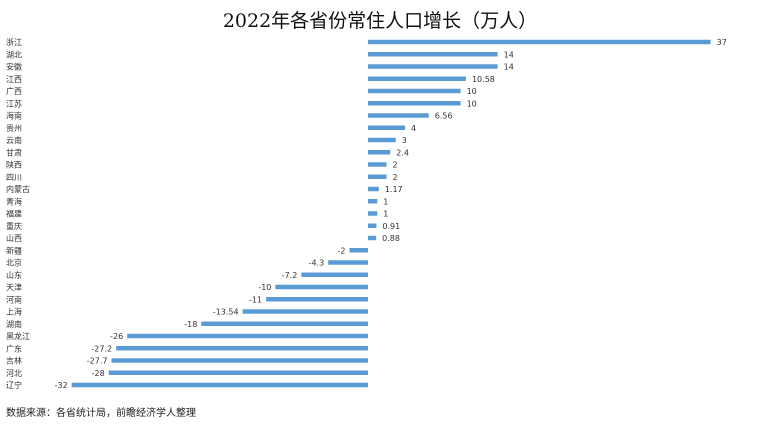 This screenshot has height=427, width=760. I want to click on category-label: 甘肃, so click(14, 152).